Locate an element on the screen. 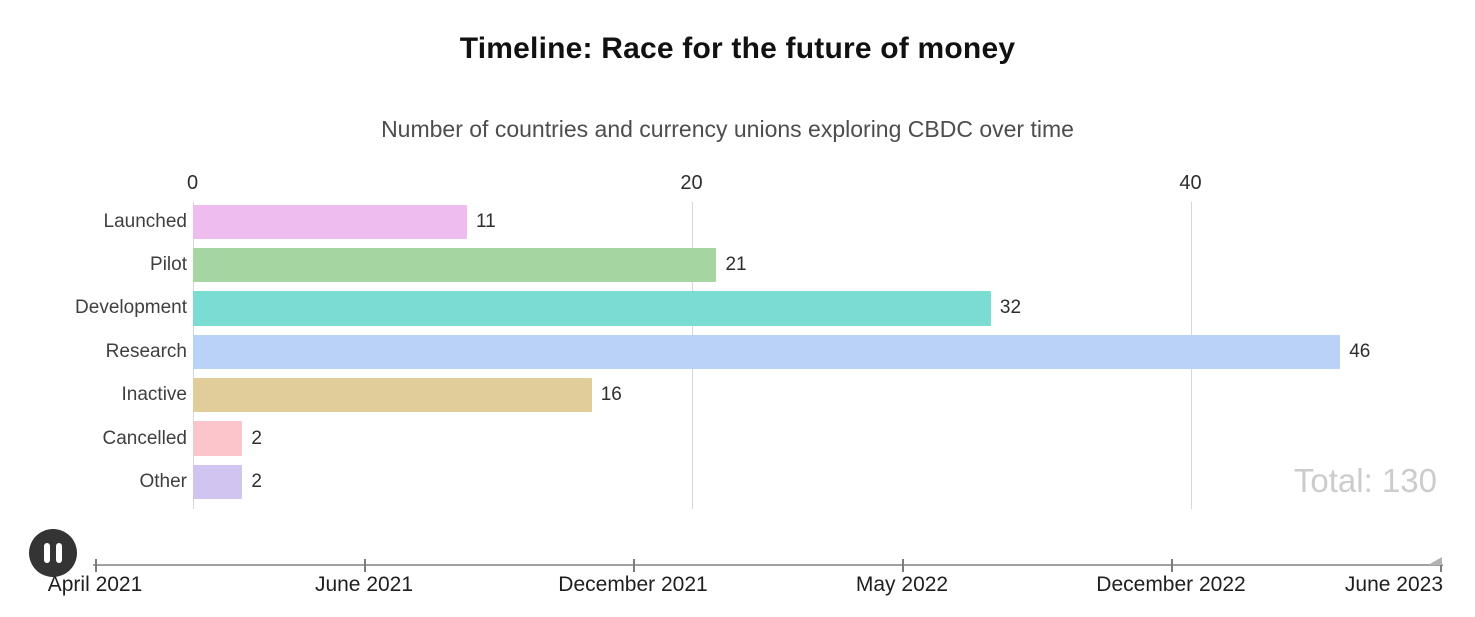  value-label: 46 is located at coordinates (1360, 351).